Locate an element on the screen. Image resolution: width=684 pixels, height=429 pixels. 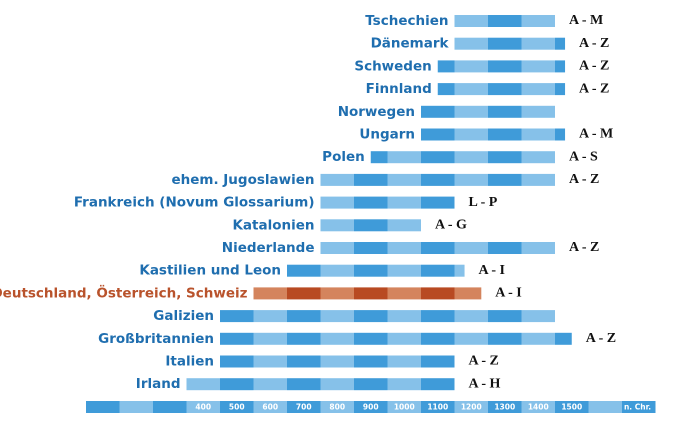
row-label: Kastilien und Leon is located at coordinates (210, 271).